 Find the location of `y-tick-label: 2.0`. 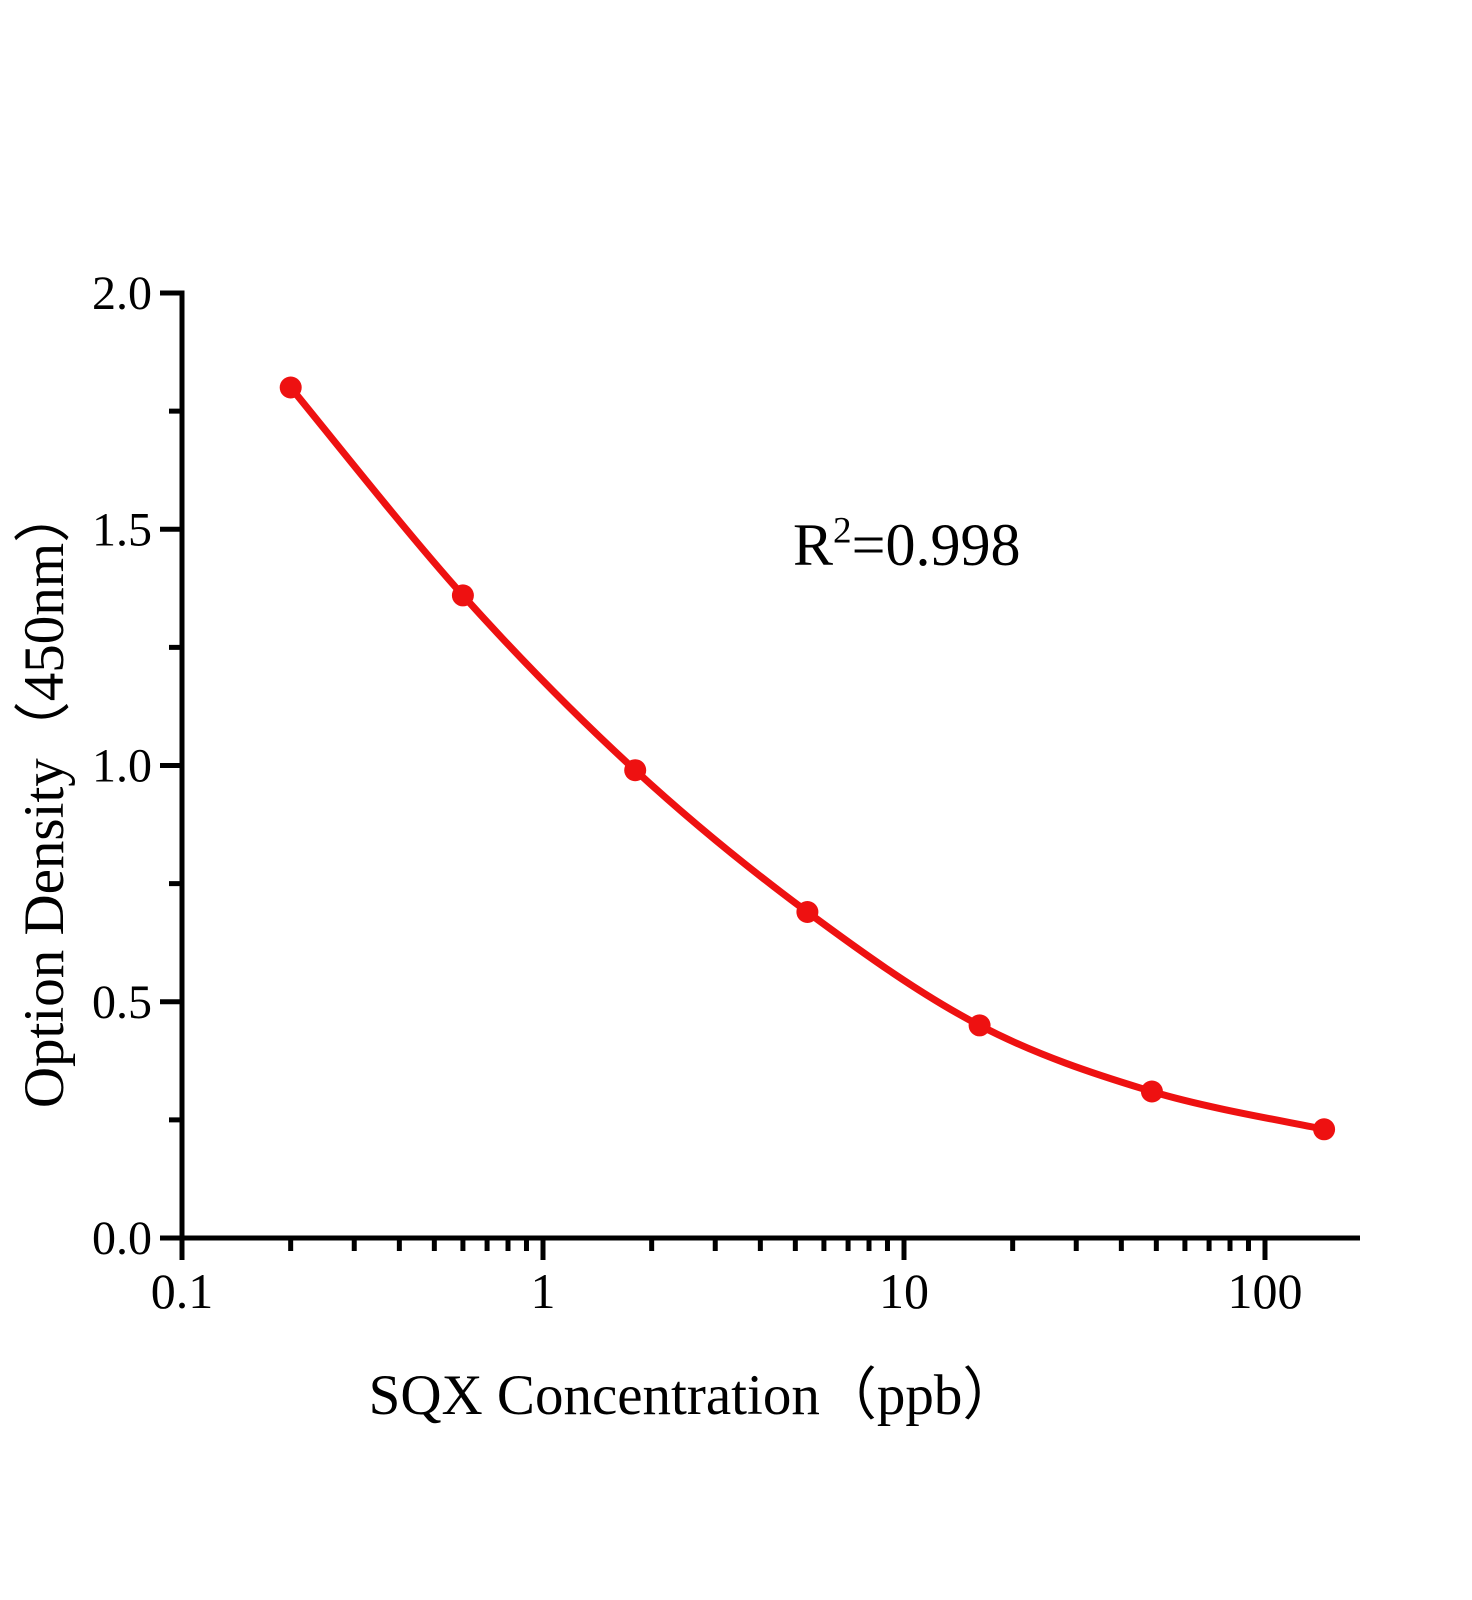

y-tick-label: 2.0 is located at coordinates (122, 293).